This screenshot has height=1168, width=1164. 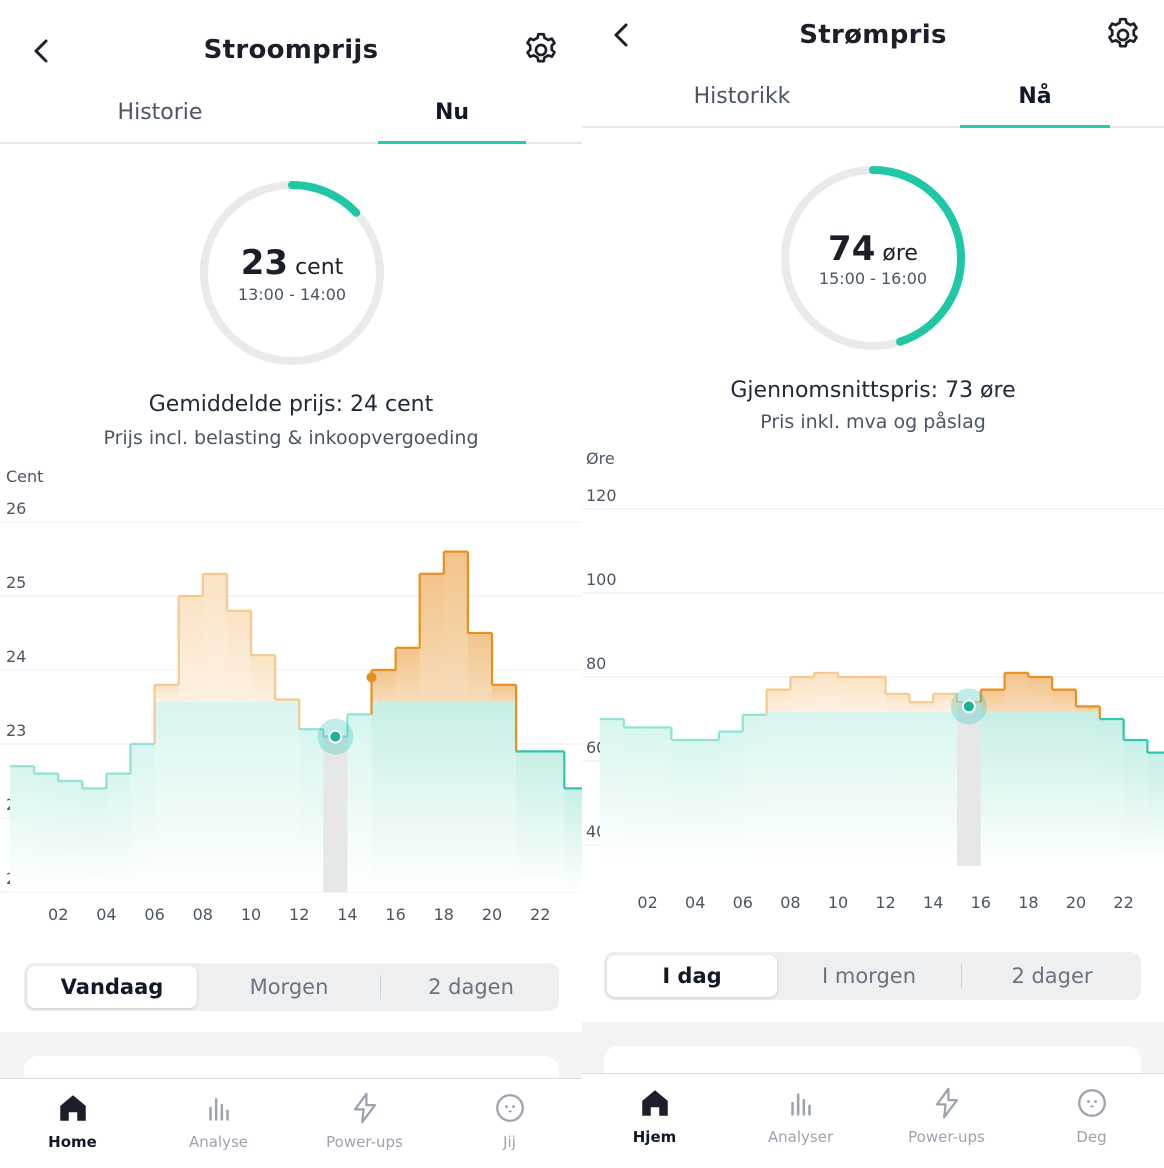 What do you see at coordinates (654, 1116) in the screenshot?
I see `nav-home: Hjem` at bounding box center [654, 1116].